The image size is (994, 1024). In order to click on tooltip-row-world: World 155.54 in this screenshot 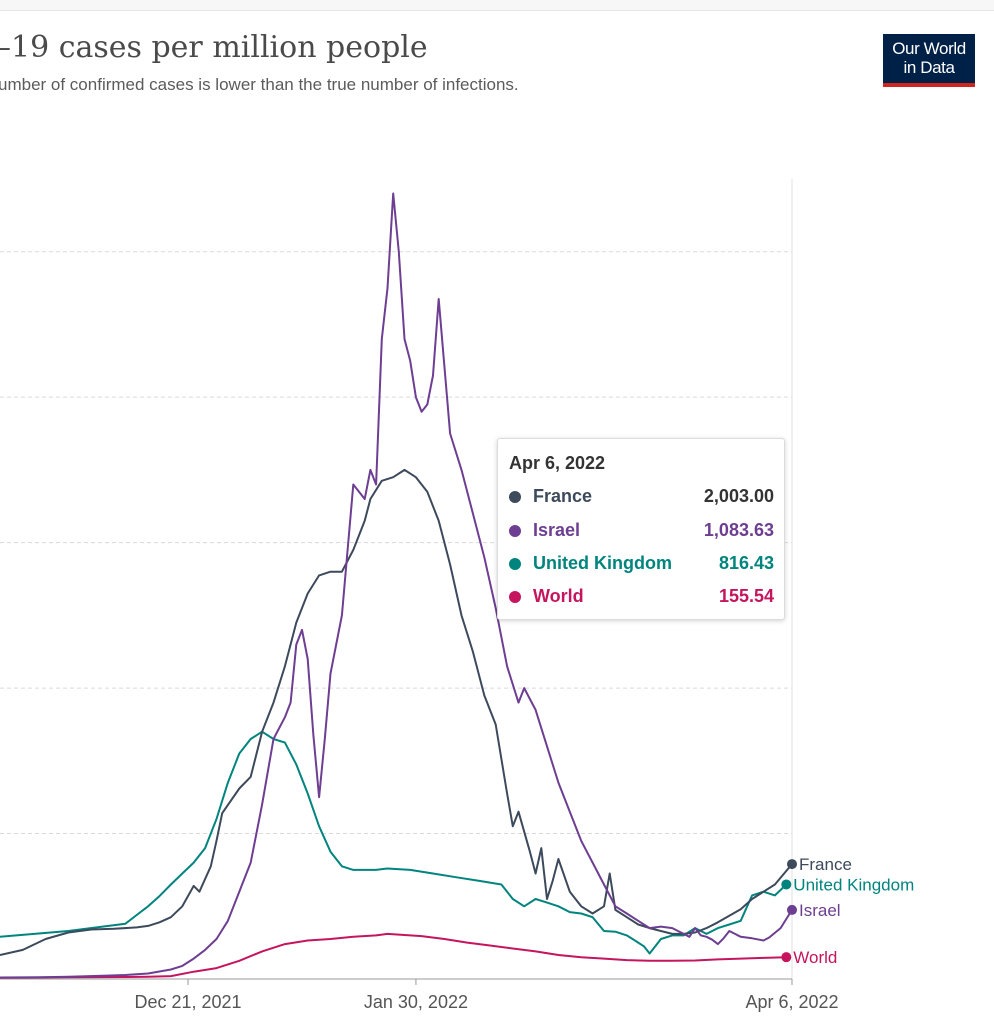, I will do `click(641, 597)`.